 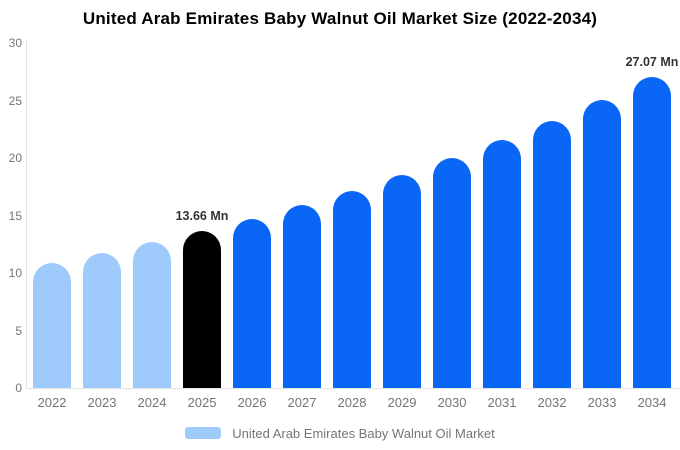 What do you see at coordinates (452, 402) in the screenshot?
I see `x-axis-label-2030: 2030` at bounding box center [452, 402].